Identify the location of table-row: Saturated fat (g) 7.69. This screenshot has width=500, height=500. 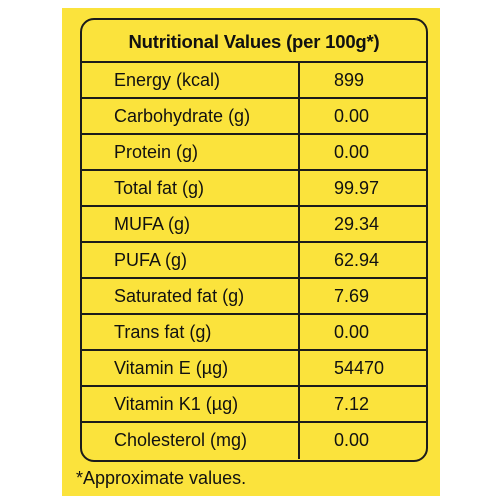
(254, 297).